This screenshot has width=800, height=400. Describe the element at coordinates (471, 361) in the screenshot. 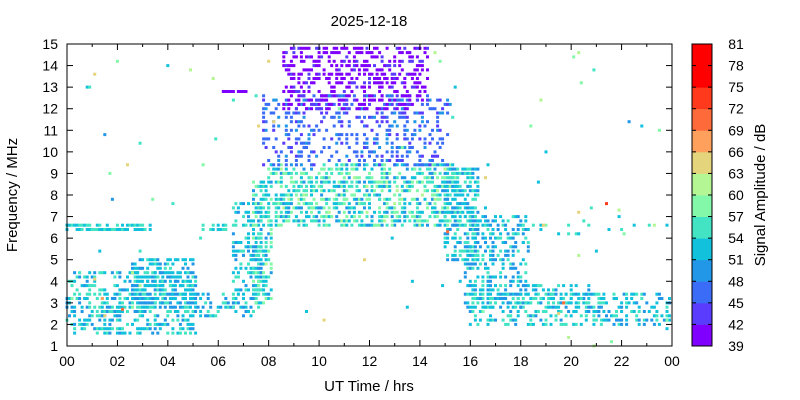

I see `x-tick-label: 16` at that location.